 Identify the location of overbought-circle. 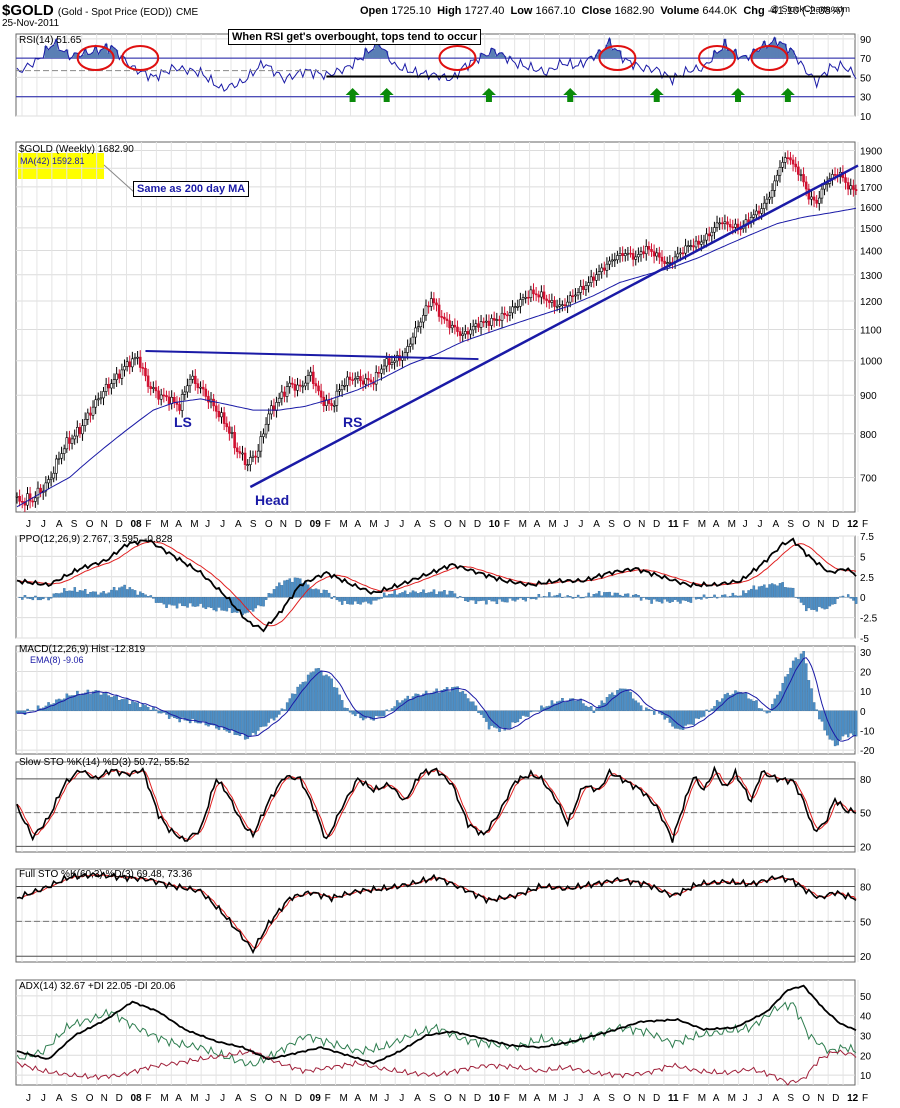
(617, 58).